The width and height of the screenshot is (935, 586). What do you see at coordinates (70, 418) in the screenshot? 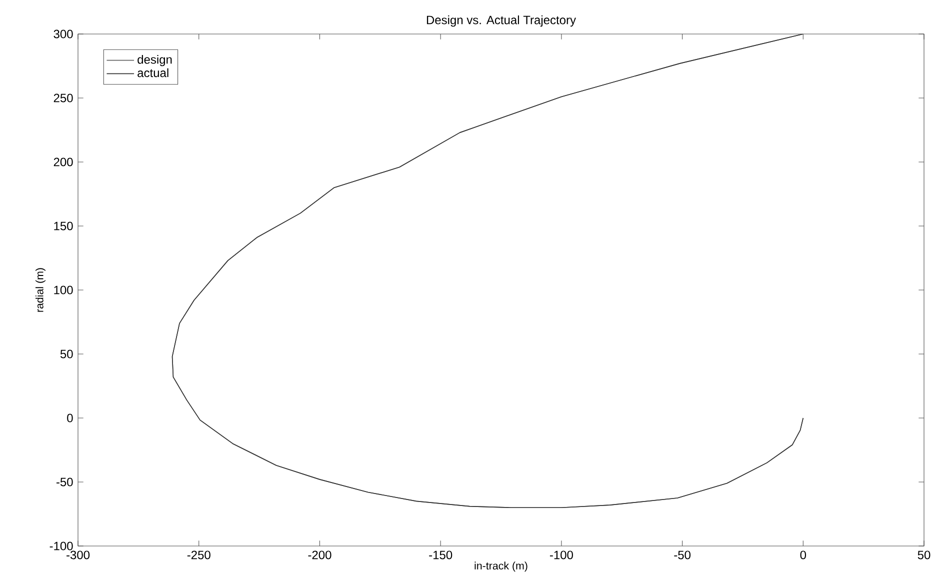
I see `y-tick-label: 0` at bounding box center [70, 418].